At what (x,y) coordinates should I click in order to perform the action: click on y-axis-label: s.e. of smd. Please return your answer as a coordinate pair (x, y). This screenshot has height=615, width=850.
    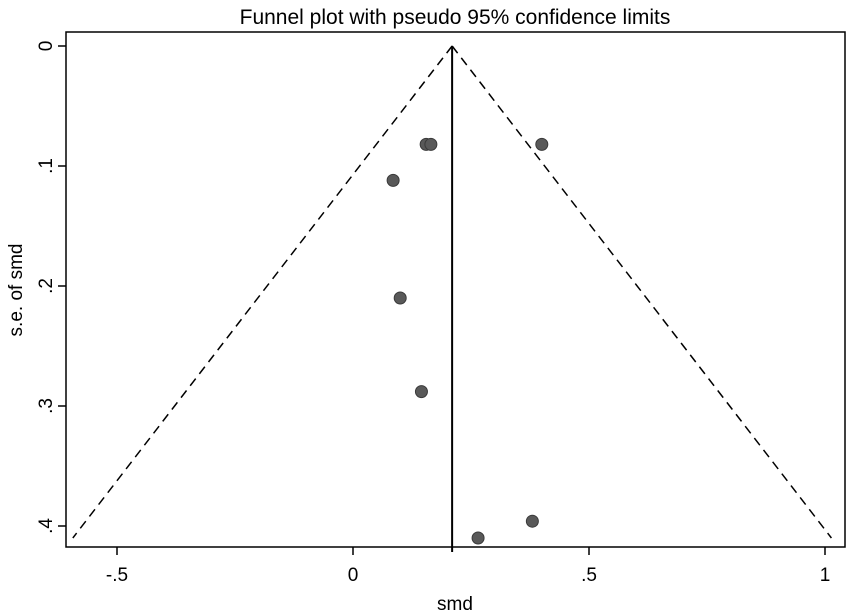
    Looking at the image, I should click on (16, 290).